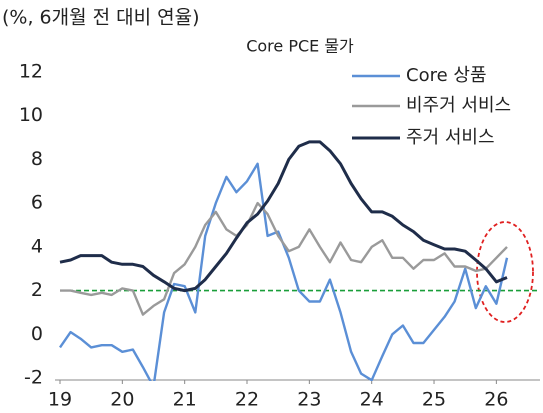 Image resolution: width=543 pixels, height=413 pixels. Describe the element at coordinates (505, 272) in the screenshot. I see `highlight-circle` at that location.